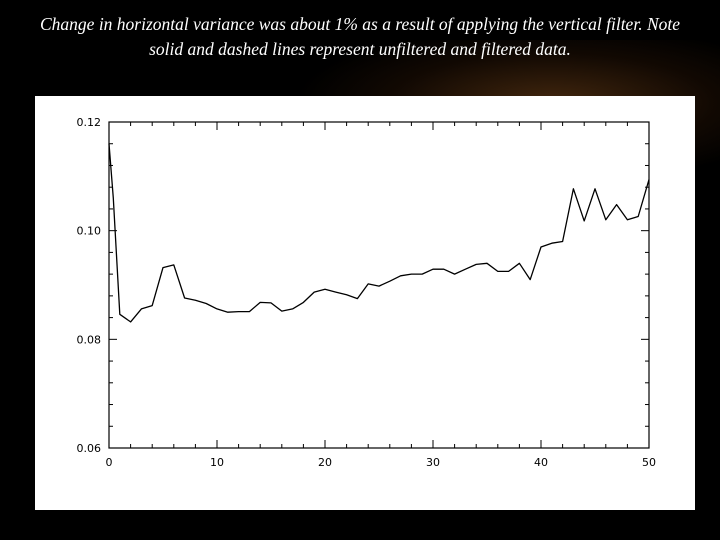  Describe the element at coordinates (325, 462) in the screenshot. I see `x-tick-label: 20` at that location.